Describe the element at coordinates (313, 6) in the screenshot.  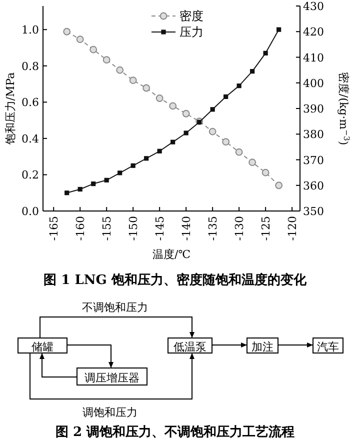
I see `y2-tick-label: 430` at that location.